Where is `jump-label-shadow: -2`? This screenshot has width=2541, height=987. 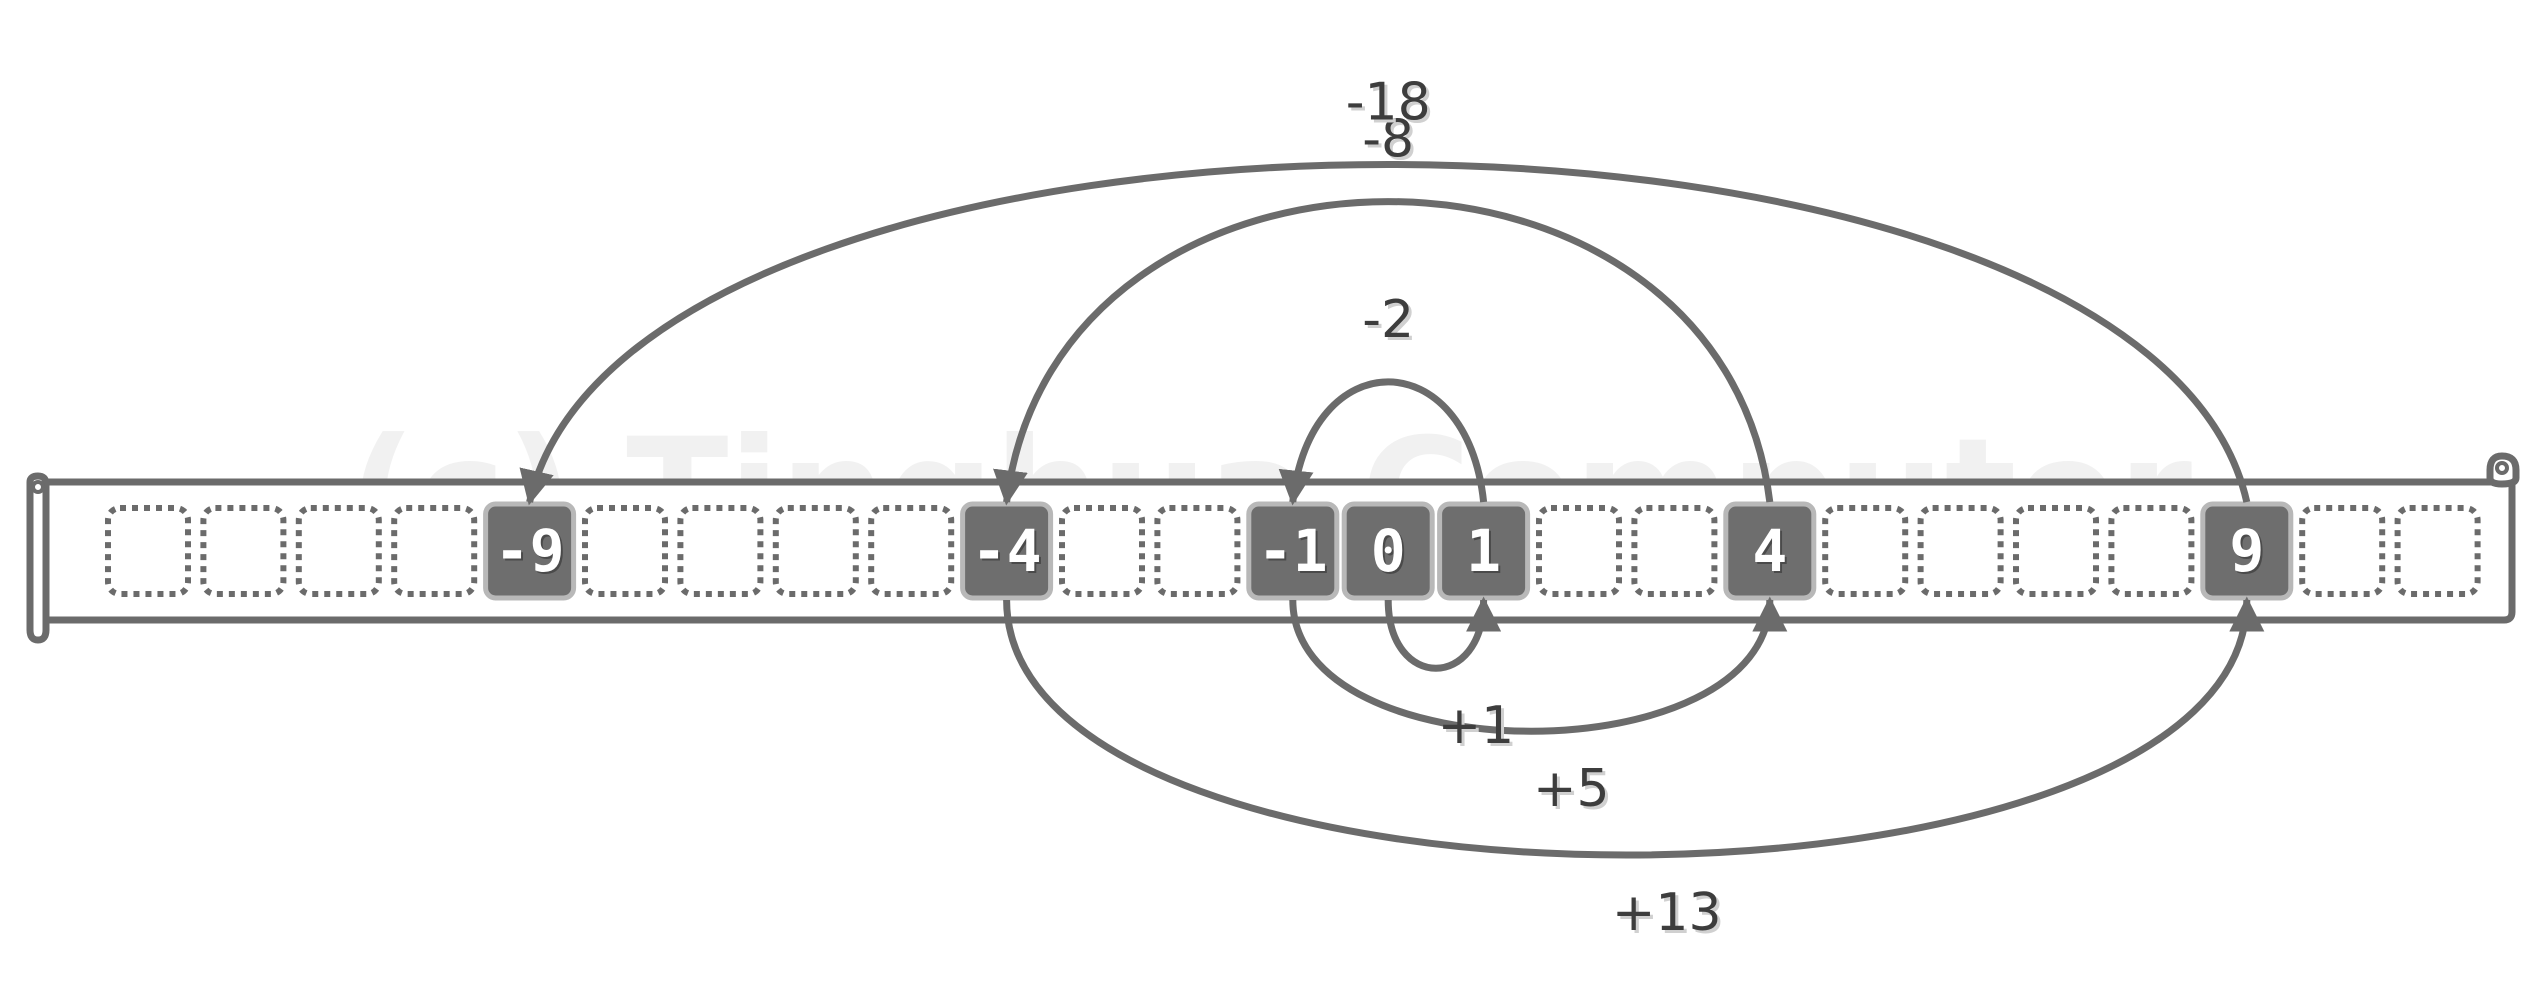
jump-label-shadow: -2 is located at coordinates (1391, 323).